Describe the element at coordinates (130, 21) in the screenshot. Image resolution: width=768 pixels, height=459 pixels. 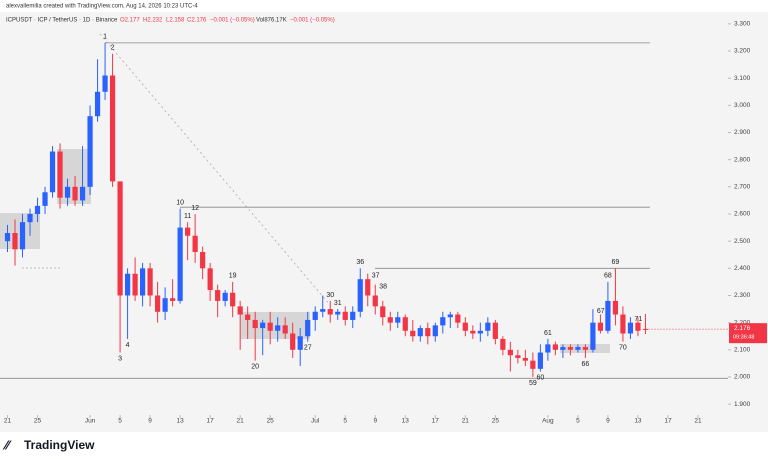
I see `legend-open: O2.177` at that location.